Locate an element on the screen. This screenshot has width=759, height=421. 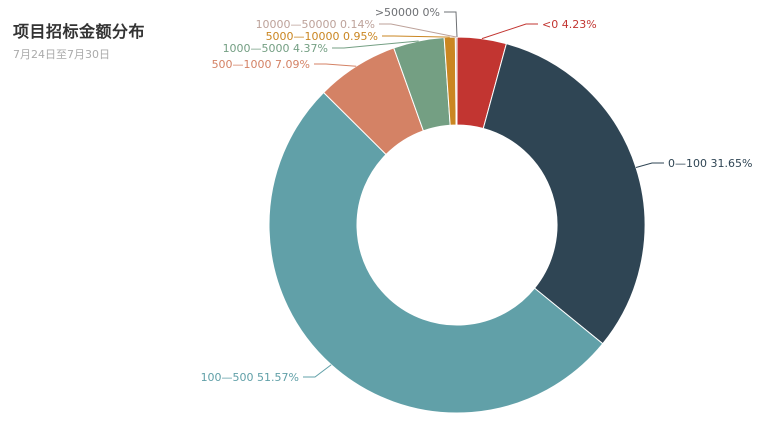
slice-label-100-500: 100—500 51.57% is located at coordinates (250, 377).